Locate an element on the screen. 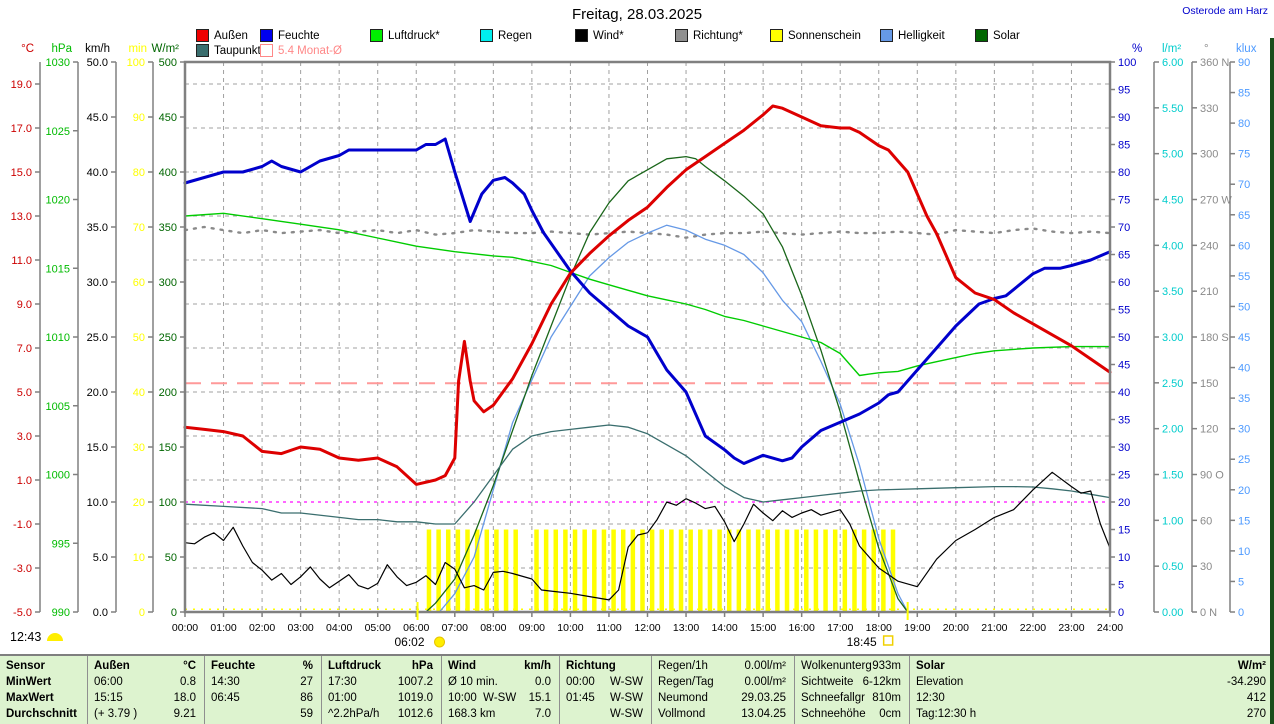 This screenshot has height=724, width=1274. axis-unit-label: klux is located at coordinates (1246, 49).